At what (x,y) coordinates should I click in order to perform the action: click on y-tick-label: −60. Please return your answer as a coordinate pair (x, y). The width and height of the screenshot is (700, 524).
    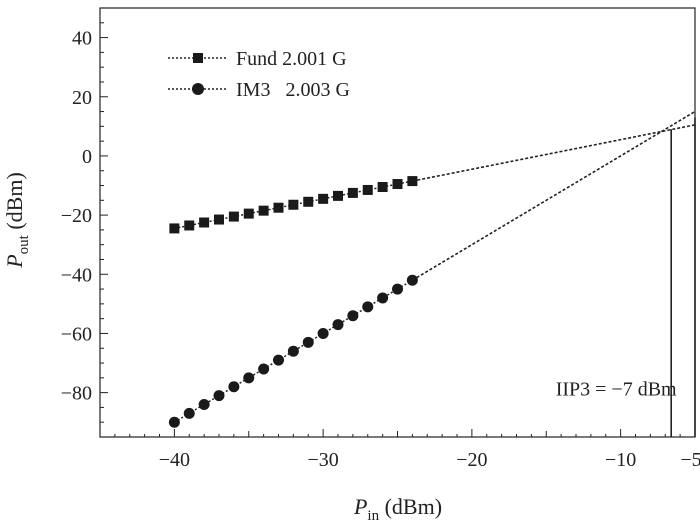
    Looking at the image, I should click on (76, 334).